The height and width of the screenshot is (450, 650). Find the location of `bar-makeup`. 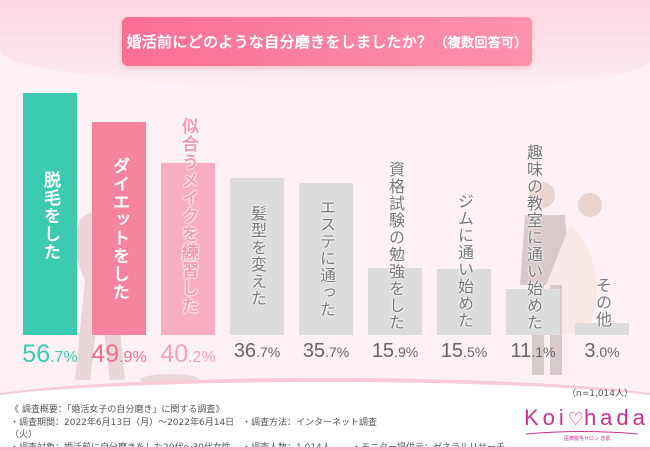

bar-makeup is located at coordinates (188, 249).